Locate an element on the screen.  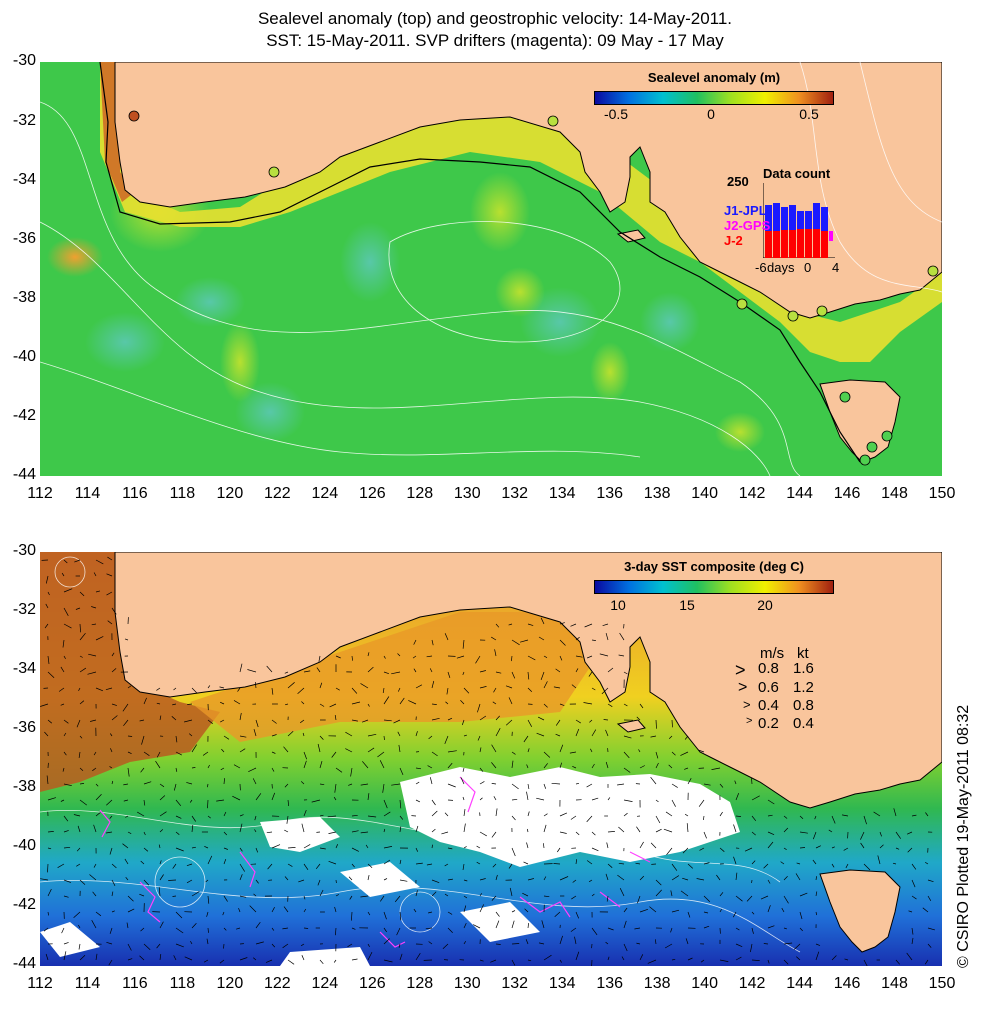
credit-text: © CSIRO Plotted 19-May-2011 08:32 is located at coordinates (963, 836).